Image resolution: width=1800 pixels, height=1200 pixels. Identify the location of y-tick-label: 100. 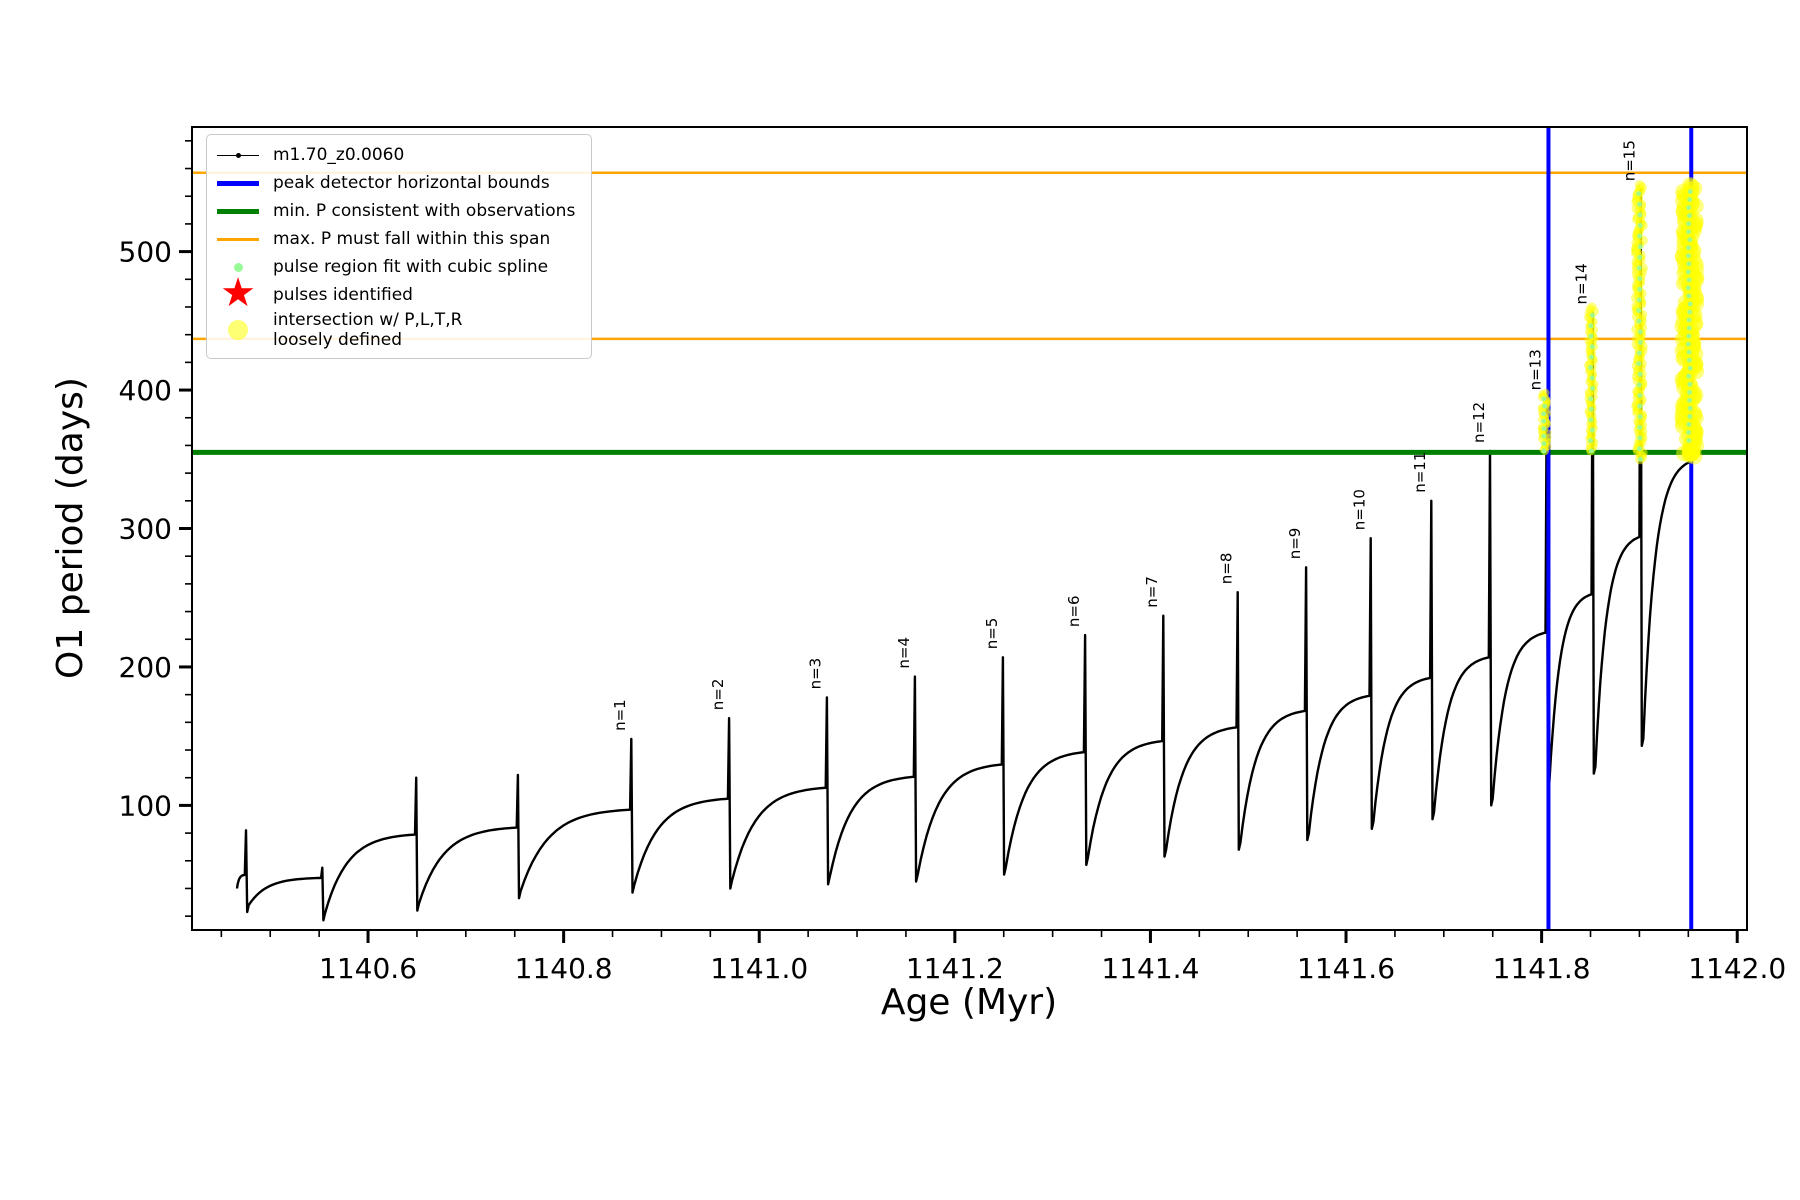
(145, 805).